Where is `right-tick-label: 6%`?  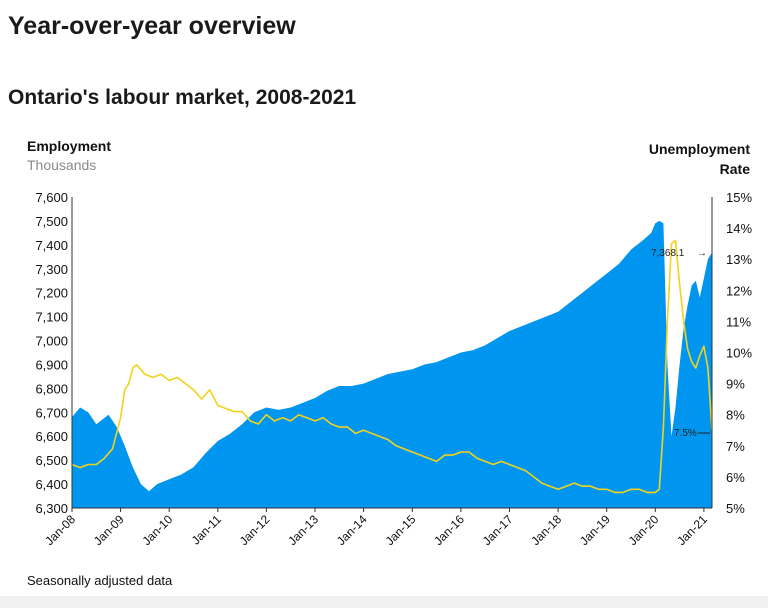 right-tick-label: 6% is located at coordinates (735, 477).